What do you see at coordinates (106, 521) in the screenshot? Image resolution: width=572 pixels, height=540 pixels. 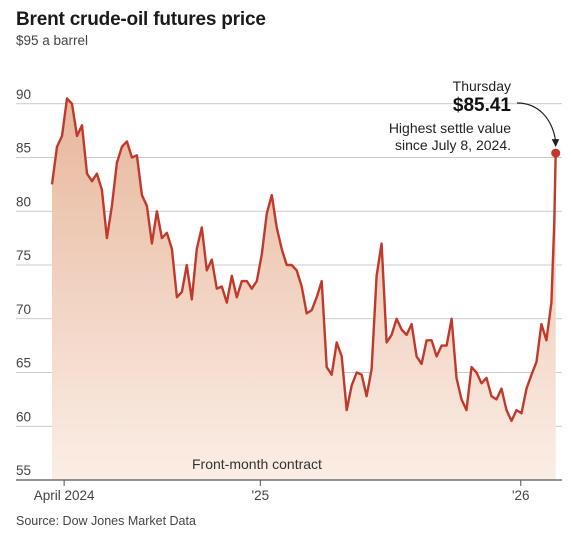 I see `source-note: Source: Dow Jones Market Data` at bounding box center [106, 521].